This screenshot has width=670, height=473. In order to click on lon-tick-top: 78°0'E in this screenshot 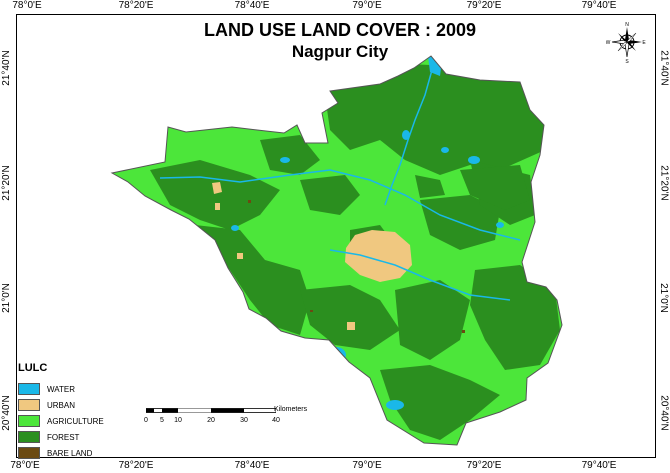, I will do `click(27, 5)`.